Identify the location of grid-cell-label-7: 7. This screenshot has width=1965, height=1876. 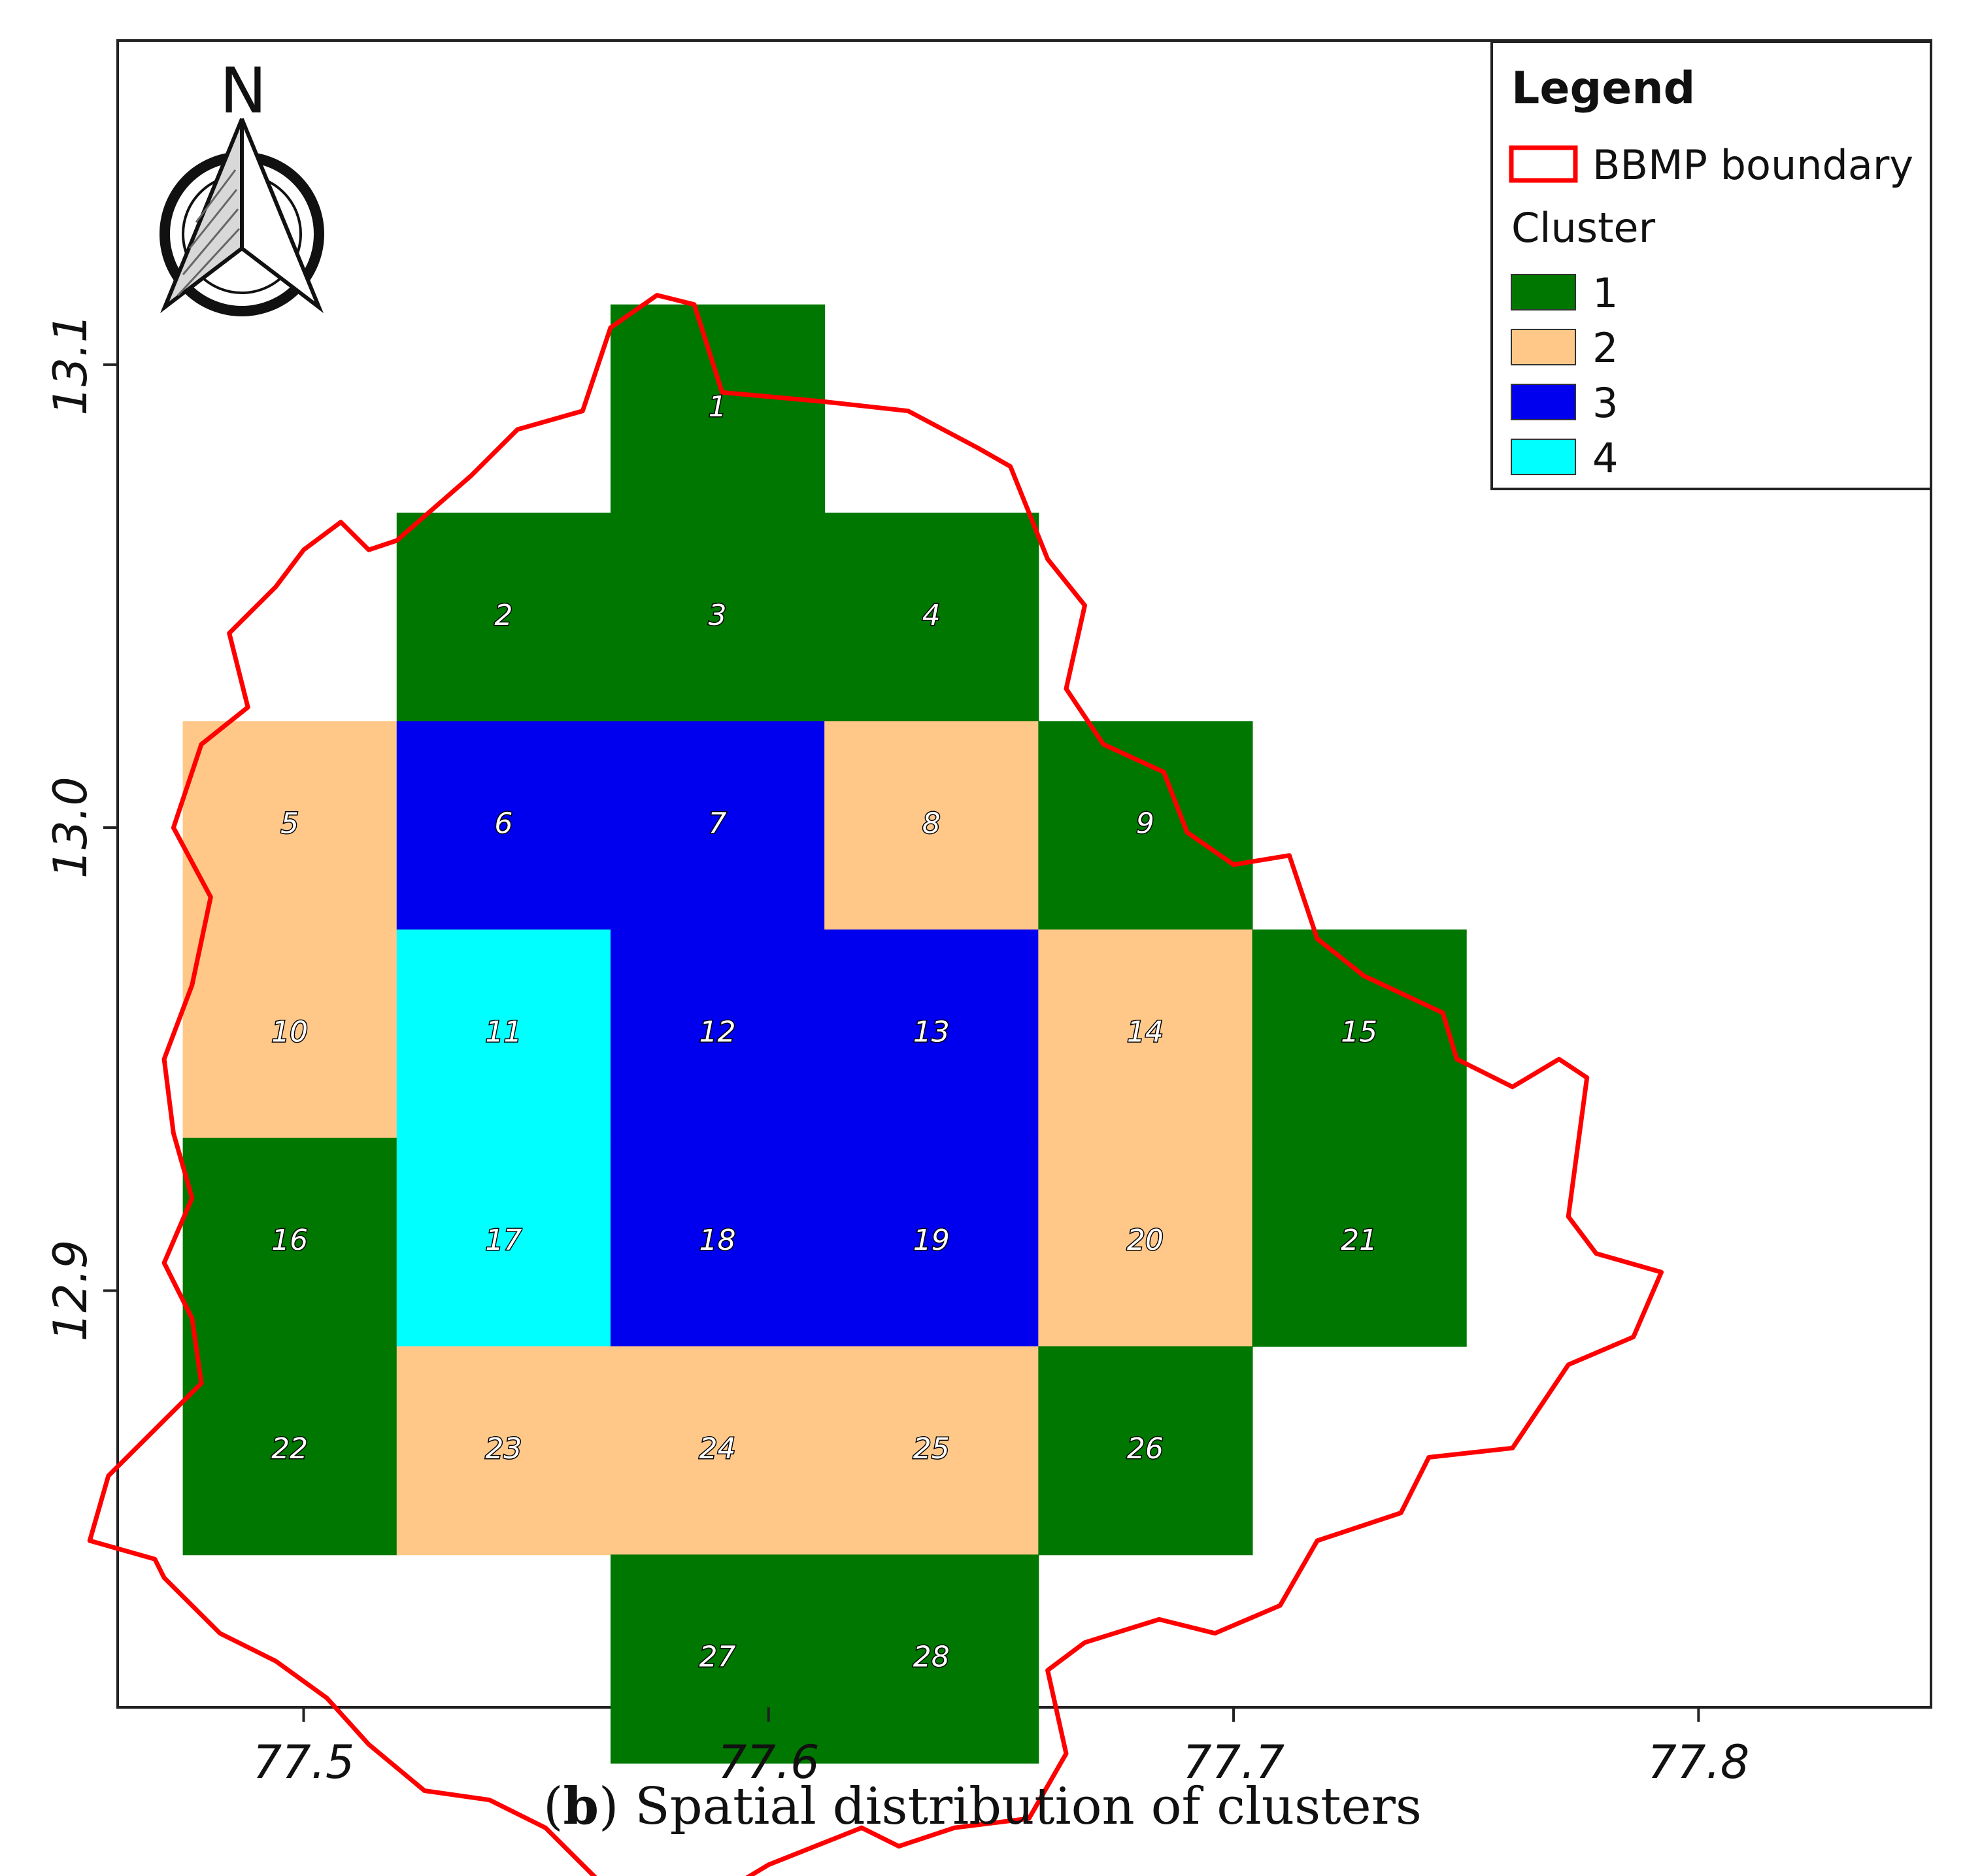
(718, 824).